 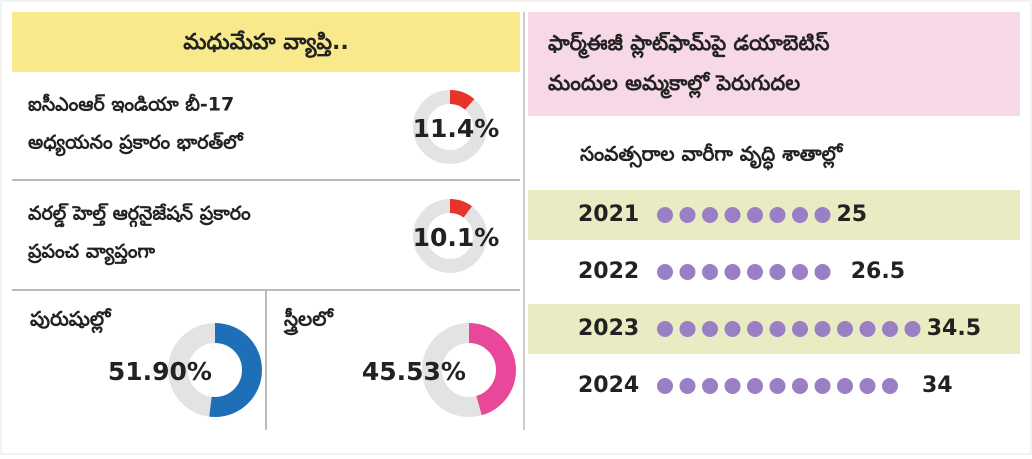 I want to click on stat-value: 11.4%, so click(x=456, y=128).